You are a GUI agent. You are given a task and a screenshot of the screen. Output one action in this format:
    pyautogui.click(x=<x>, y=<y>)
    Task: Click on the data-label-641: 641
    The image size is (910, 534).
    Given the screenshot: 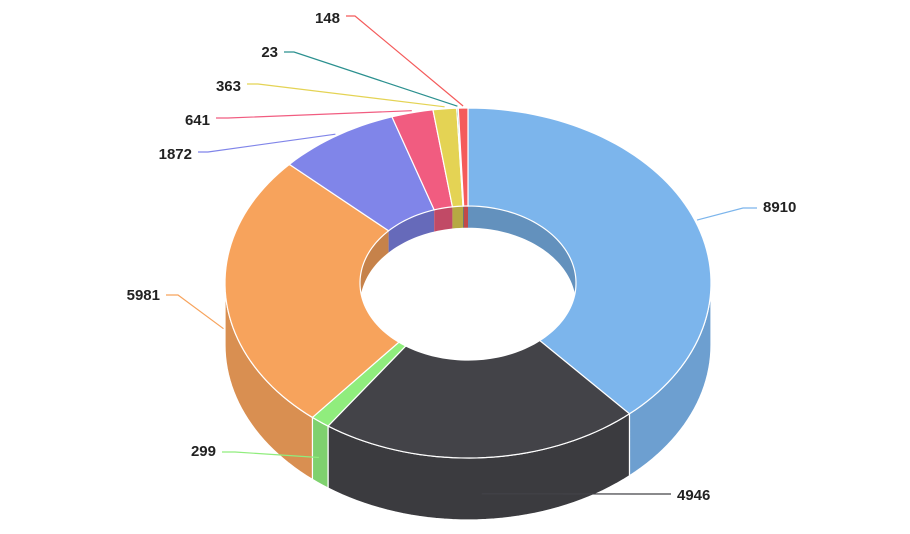 What is the action you would take?
    pyautogui.click(x=197, y=120)
    